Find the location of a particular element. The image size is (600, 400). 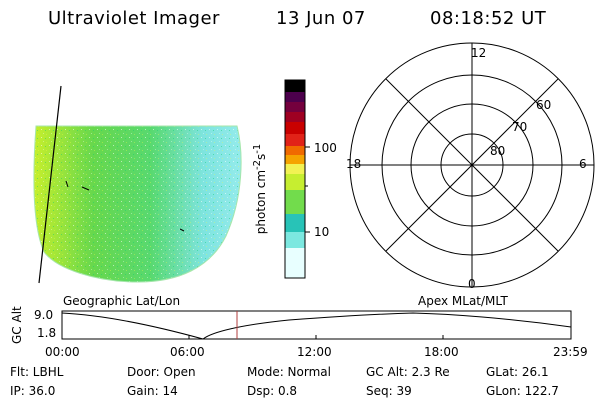

glat-value: GLat: 26.1 is located at coordinates (517, 372).